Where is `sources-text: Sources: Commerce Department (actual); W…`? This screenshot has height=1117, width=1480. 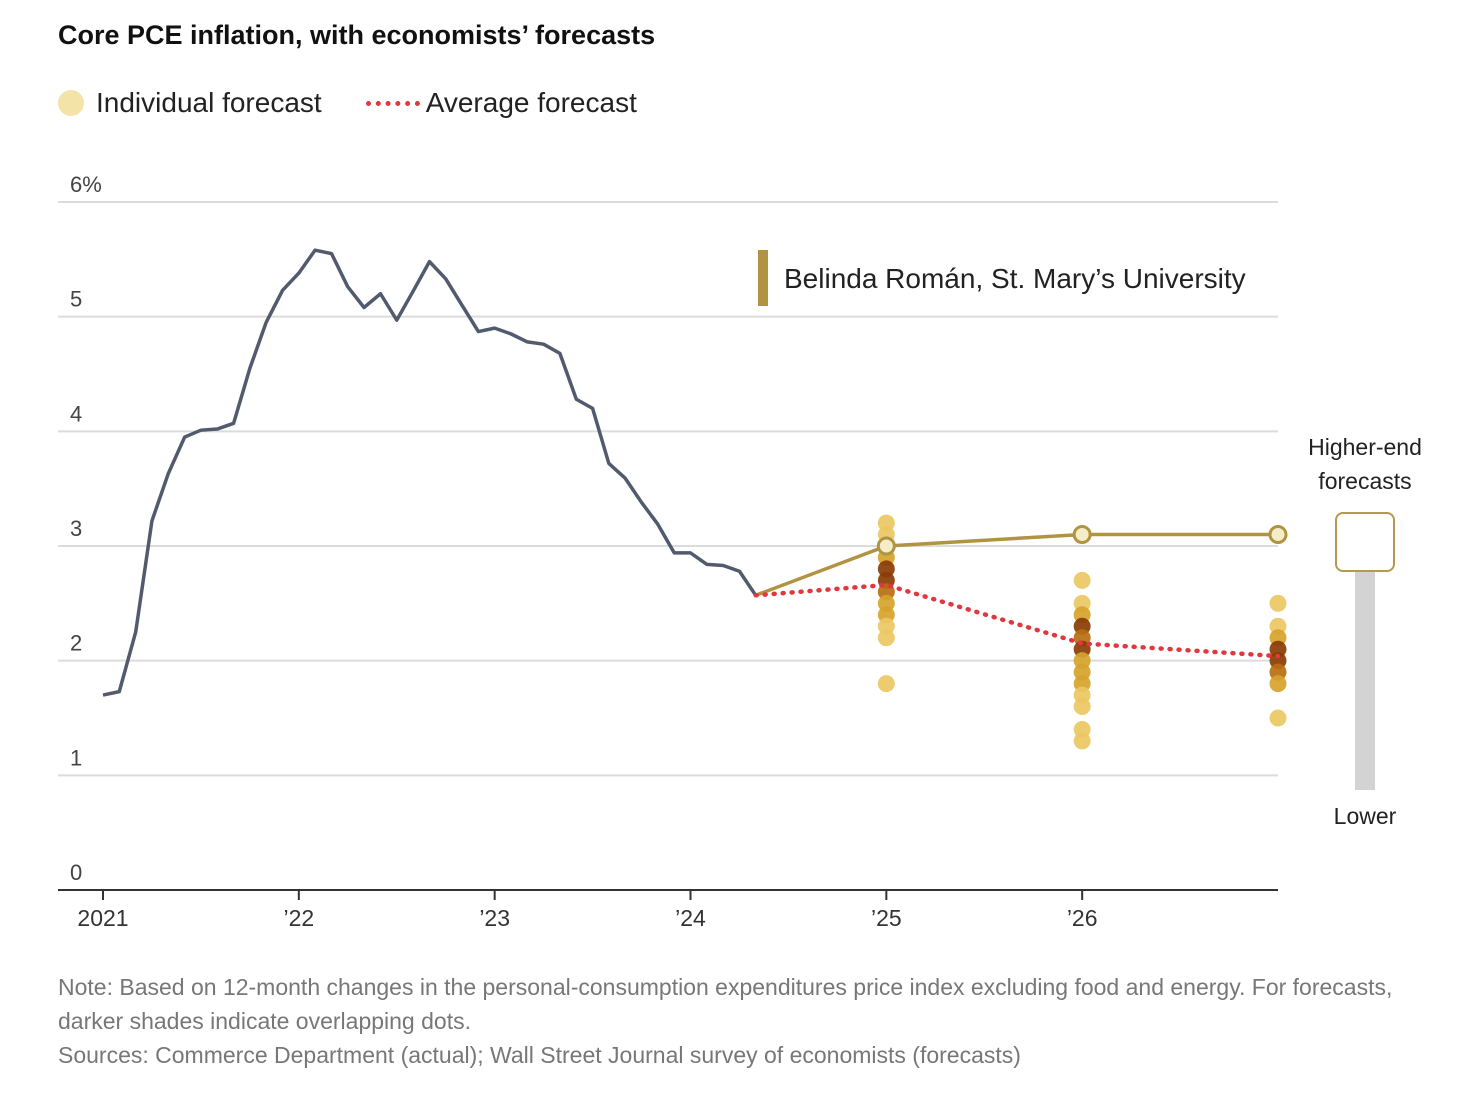
sources-text: Sources: Commerce Department (actual); W… is located at coordinates (539, 1055).